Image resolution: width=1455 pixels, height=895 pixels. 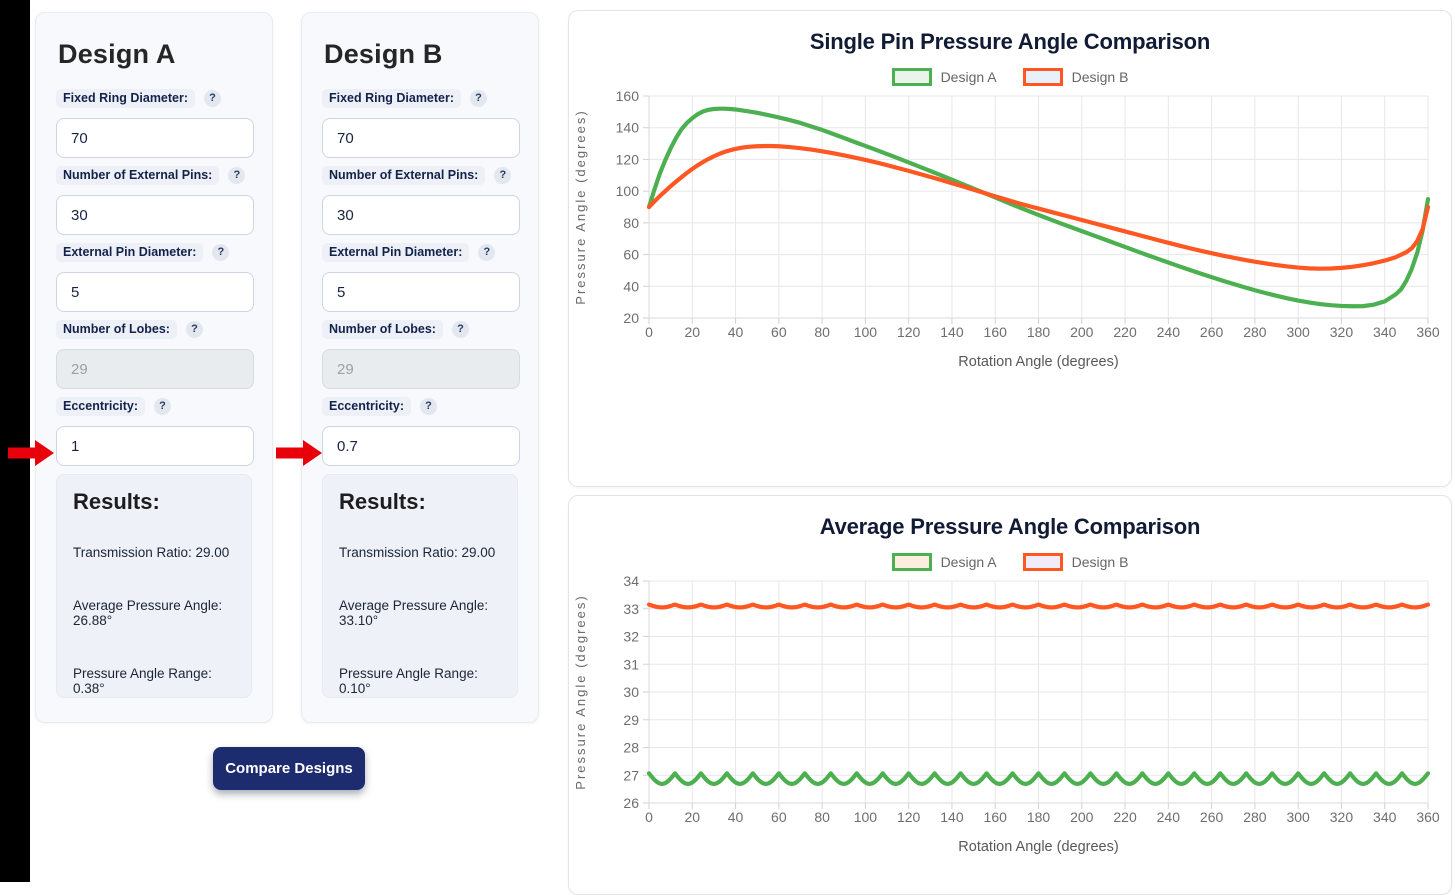 I want to click on svg-text: 320, so click(x=1342, y=332).